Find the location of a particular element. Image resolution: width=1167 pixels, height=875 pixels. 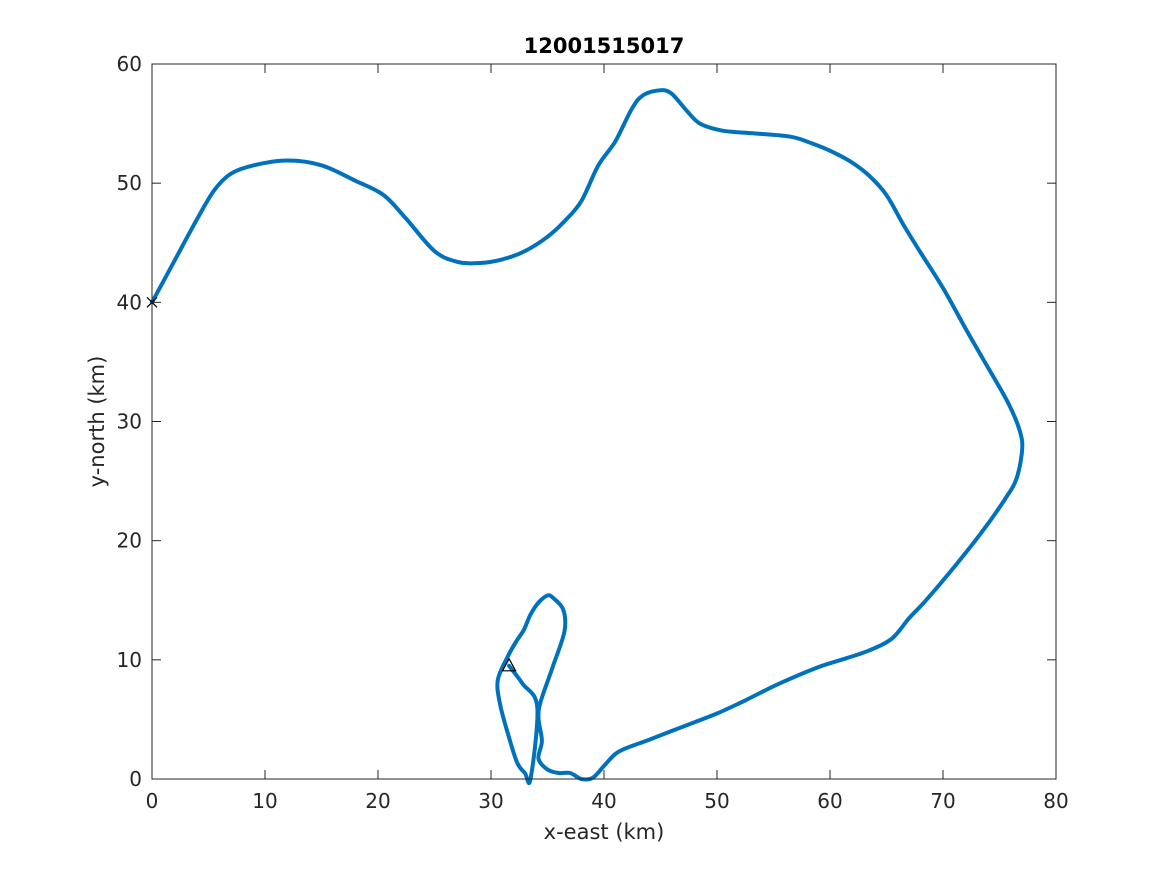

x-axis-label: x-east (km) is located at coordinates (604, 832).